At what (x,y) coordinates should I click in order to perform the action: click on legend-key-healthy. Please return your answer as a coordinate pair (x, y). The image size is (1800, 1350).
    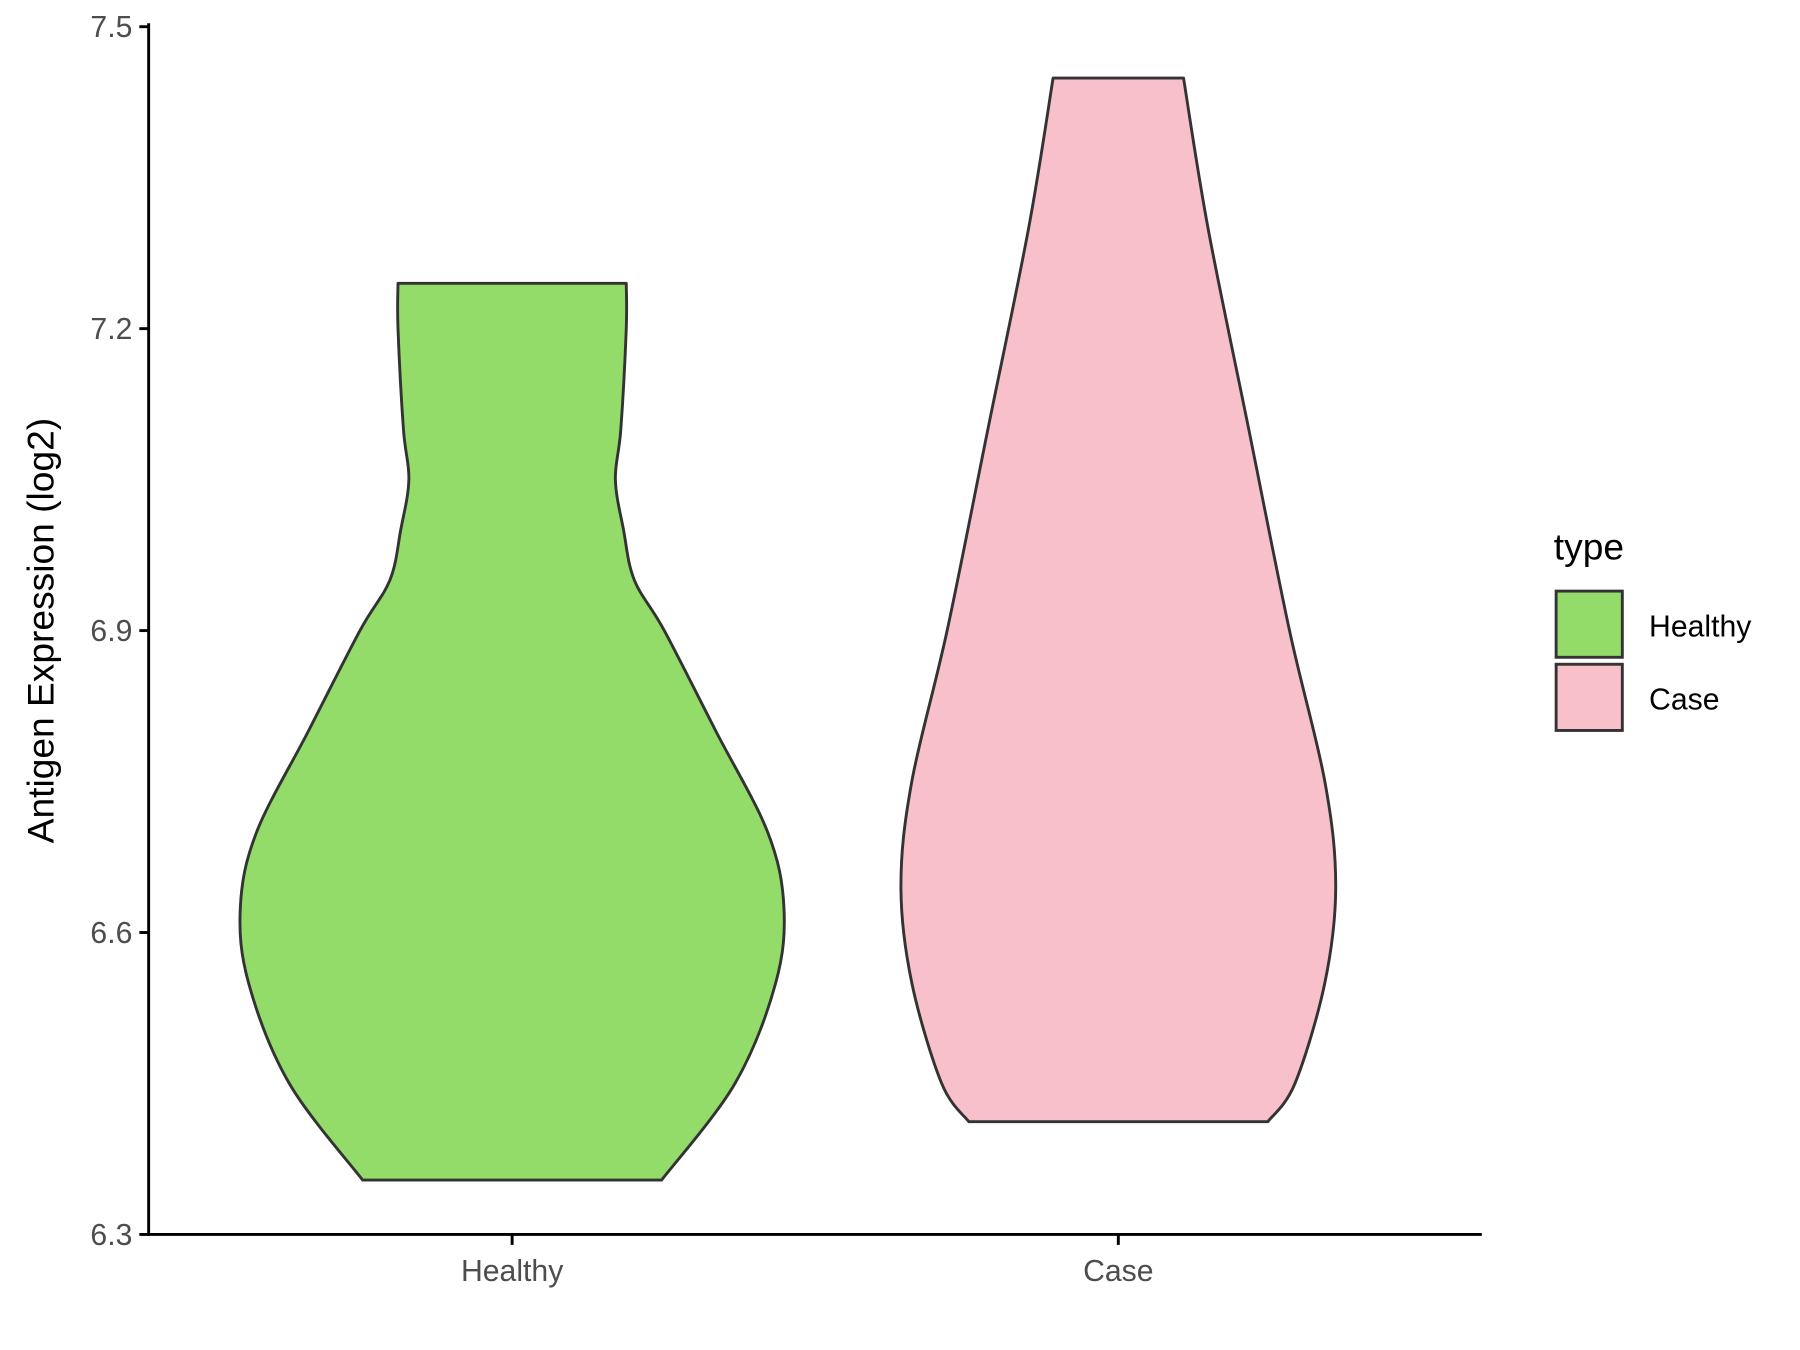
    Looking at the image, I should click on (1589, 624).